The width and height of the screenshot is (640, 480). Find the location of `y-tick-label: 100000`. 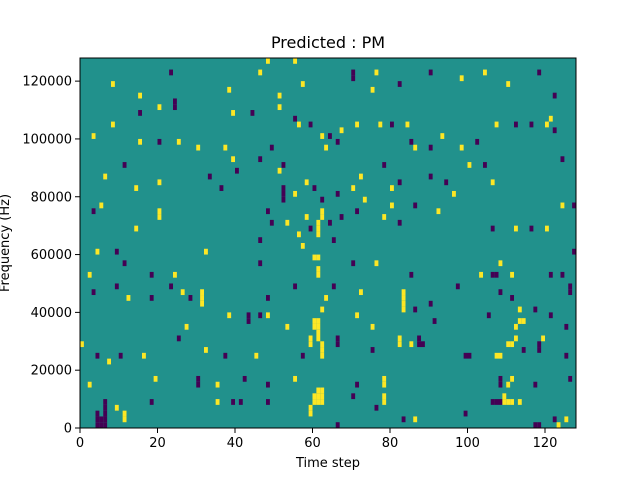

y-tick-label: 100000 is located at coordinates (47, 139).